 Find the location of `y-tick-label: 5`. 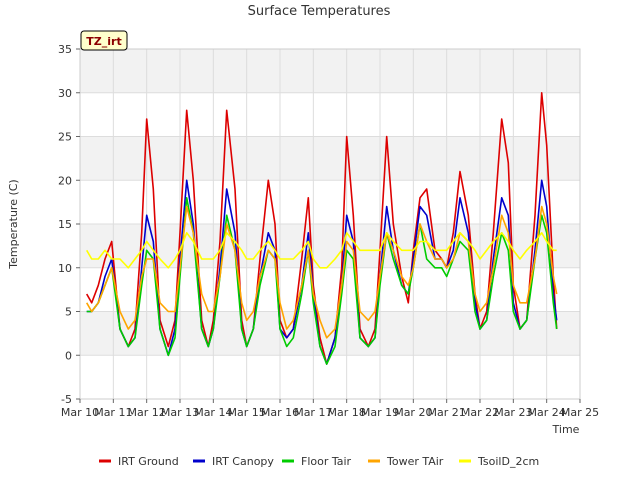

y-tick-label: 5 is located at coordinates (68, 312).